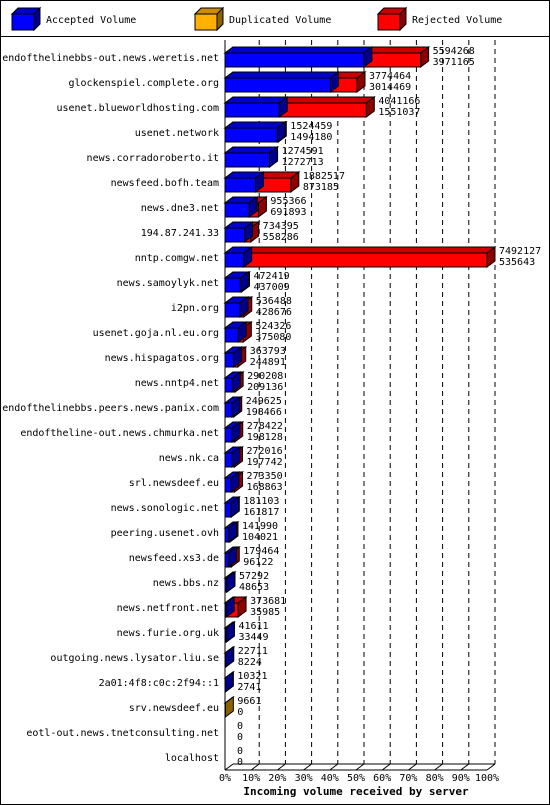  I want to click on value-label: 472419, so click(272, 276).